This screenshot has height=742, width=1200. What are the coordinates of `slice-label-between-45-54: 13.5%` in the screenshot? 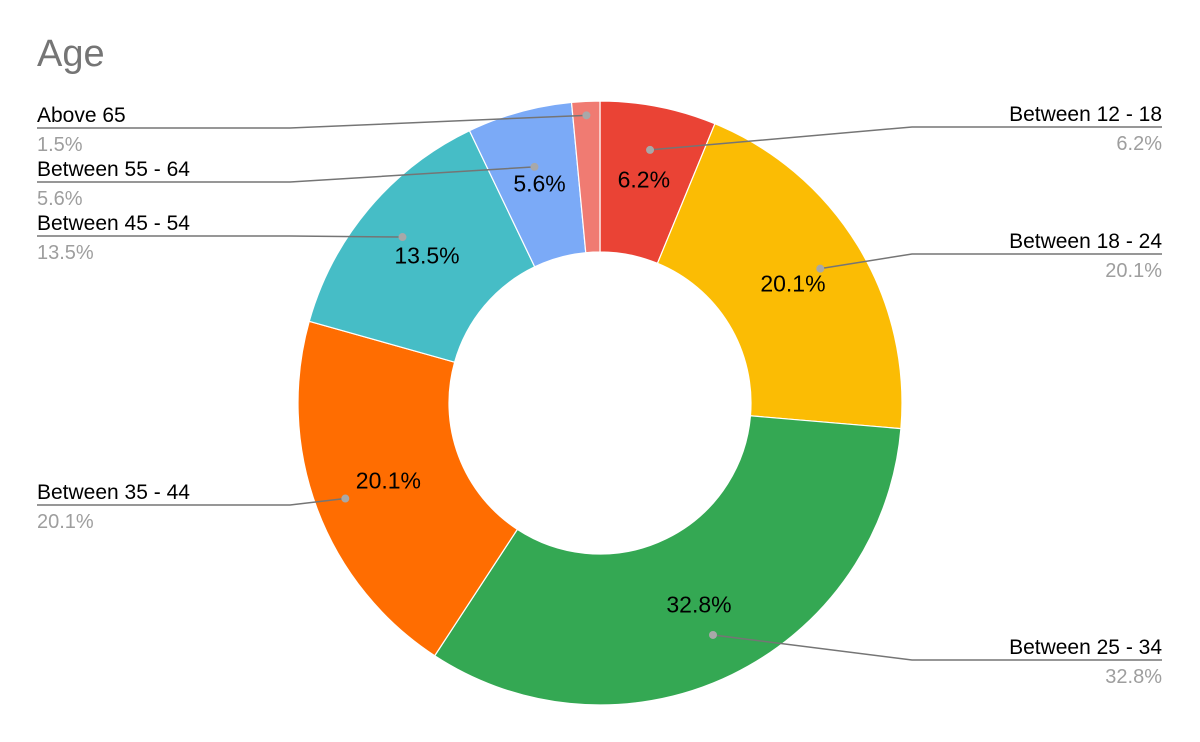 It's located at (426, 256).